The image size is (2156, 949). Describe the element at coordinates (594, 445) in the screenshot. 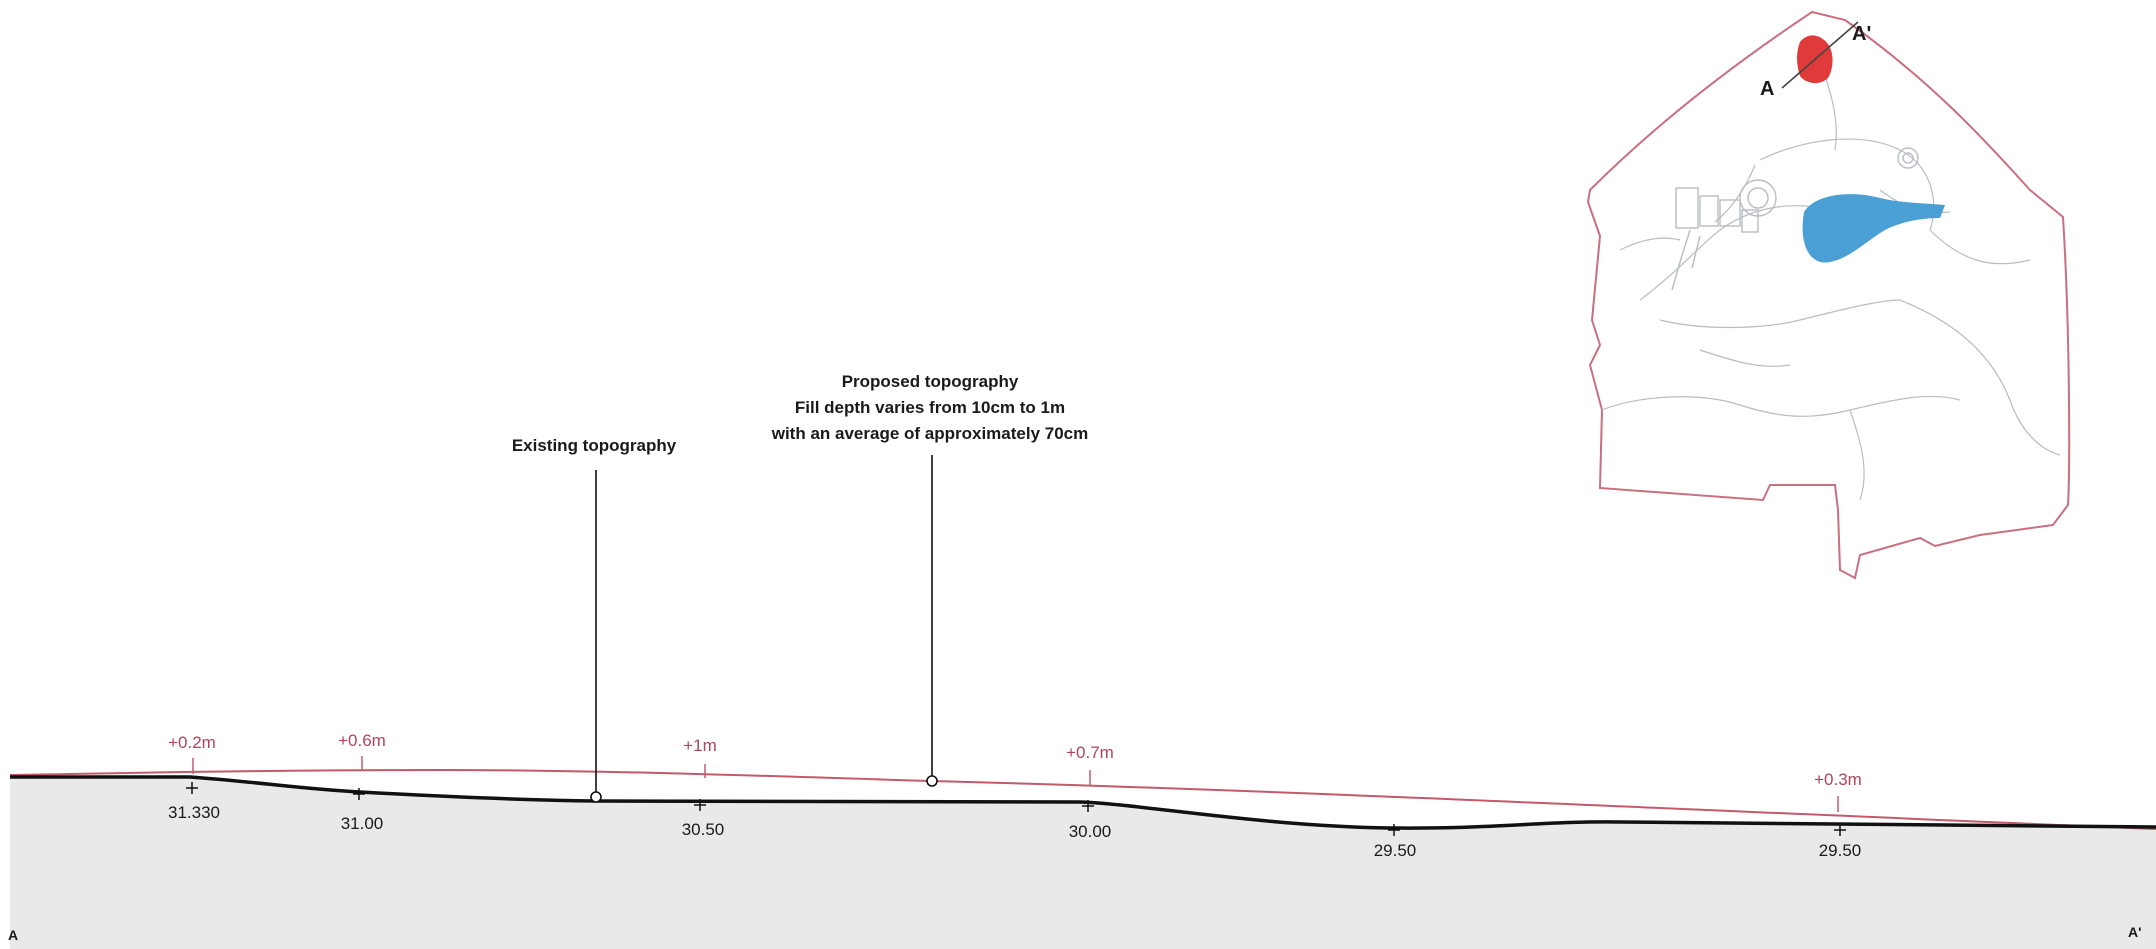

I see `existing-topography-label: Existing topography` at that location.